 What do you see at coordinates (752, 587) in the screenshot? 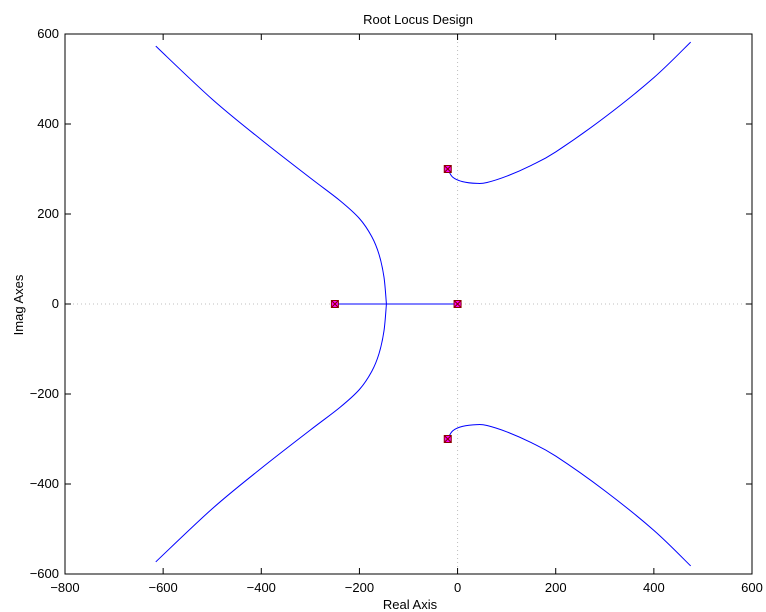
I see `x-tick-label: 600` at bounding box center [752, 587].